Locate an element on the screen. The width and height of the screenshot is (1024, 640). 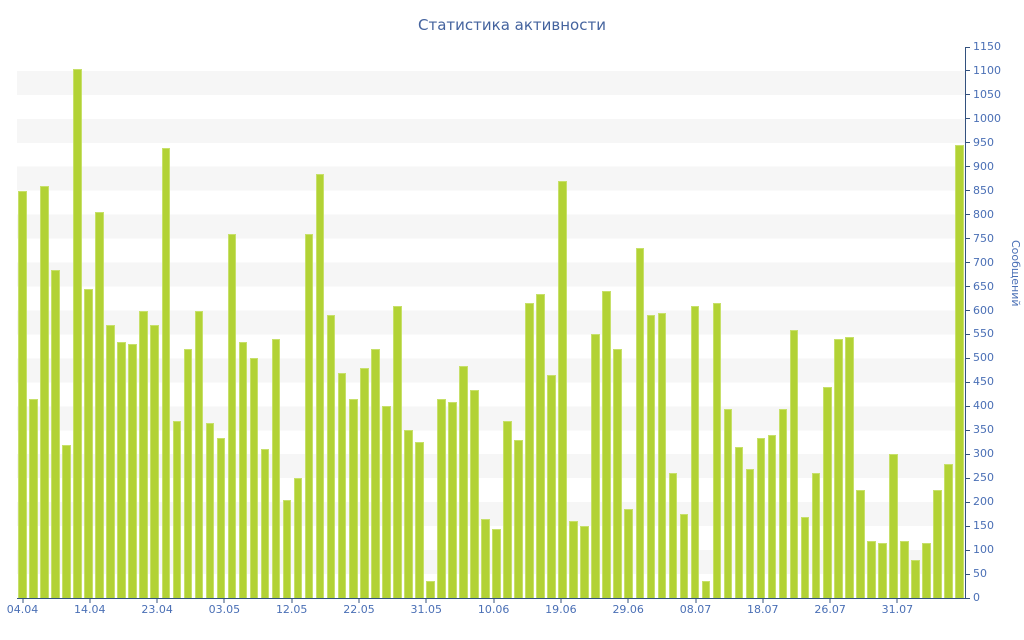
x-tick-label: 18.07 is located at coordinates (763, 609).